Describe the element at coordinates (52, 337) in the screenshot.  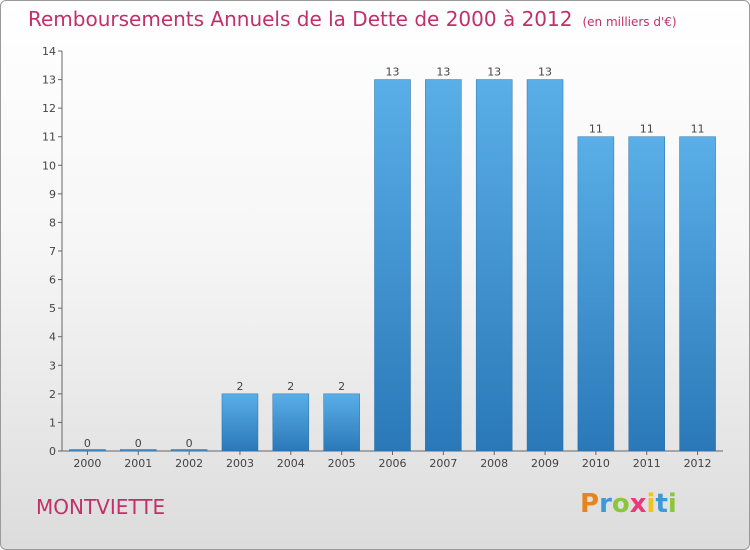
I see `y-tick-label: 4` at that location.